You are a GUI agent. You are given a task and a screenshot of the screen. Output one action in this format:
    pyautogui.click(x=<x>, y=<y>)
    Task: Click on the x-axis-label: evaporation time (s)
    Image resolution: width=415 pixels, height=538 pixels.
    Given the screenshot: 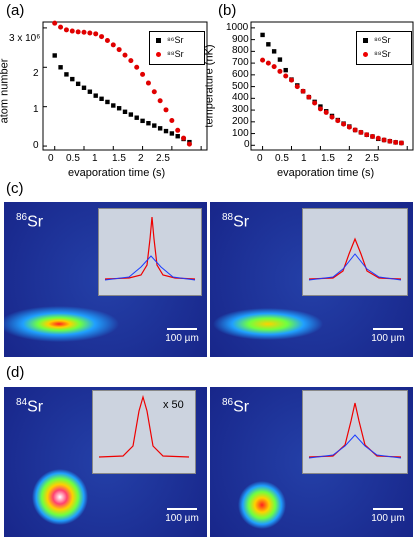 What is the action you would take?
    pyautogui.click(x=326, y=173)
    